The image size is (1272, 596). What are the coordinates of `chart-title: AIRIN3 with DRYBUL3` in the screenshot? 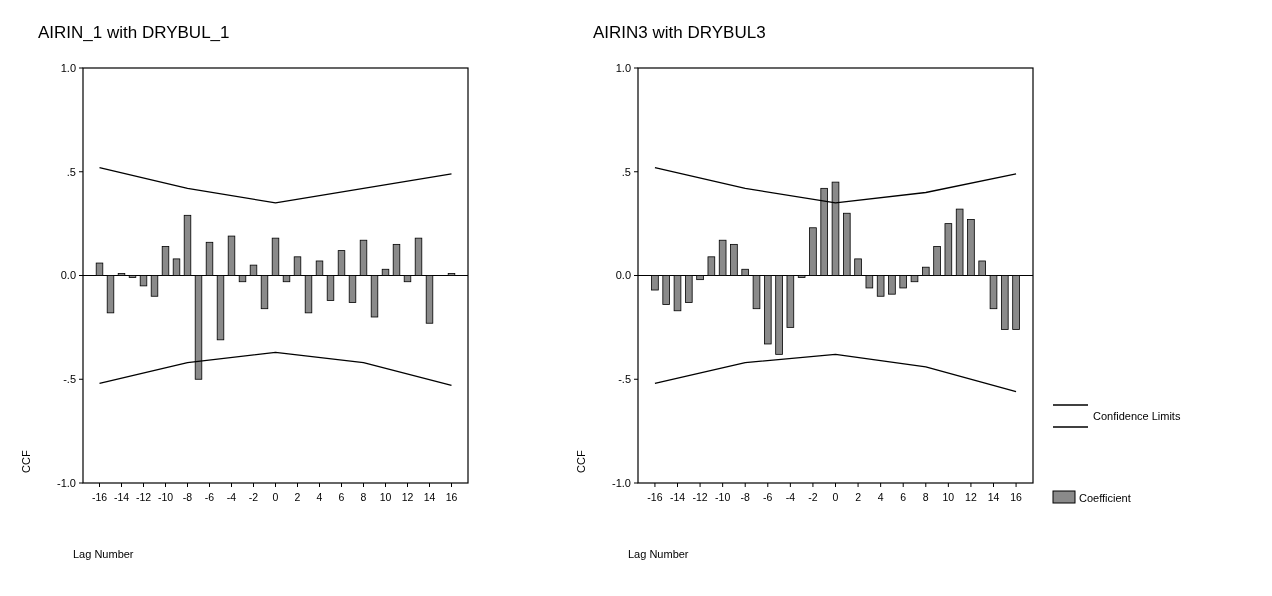 It's located at (679, 32).